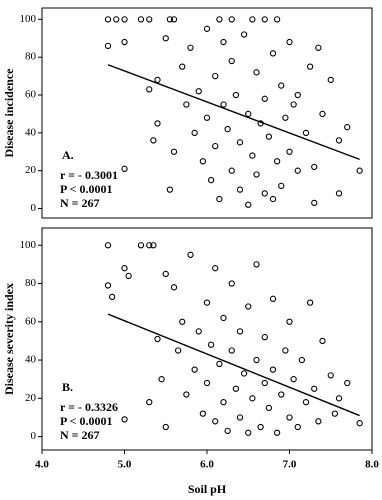  What do you see at coordinates (207, 465) in the screenshot?
I see `x-tick-label: 6.0` at bounding box center [207, 465].